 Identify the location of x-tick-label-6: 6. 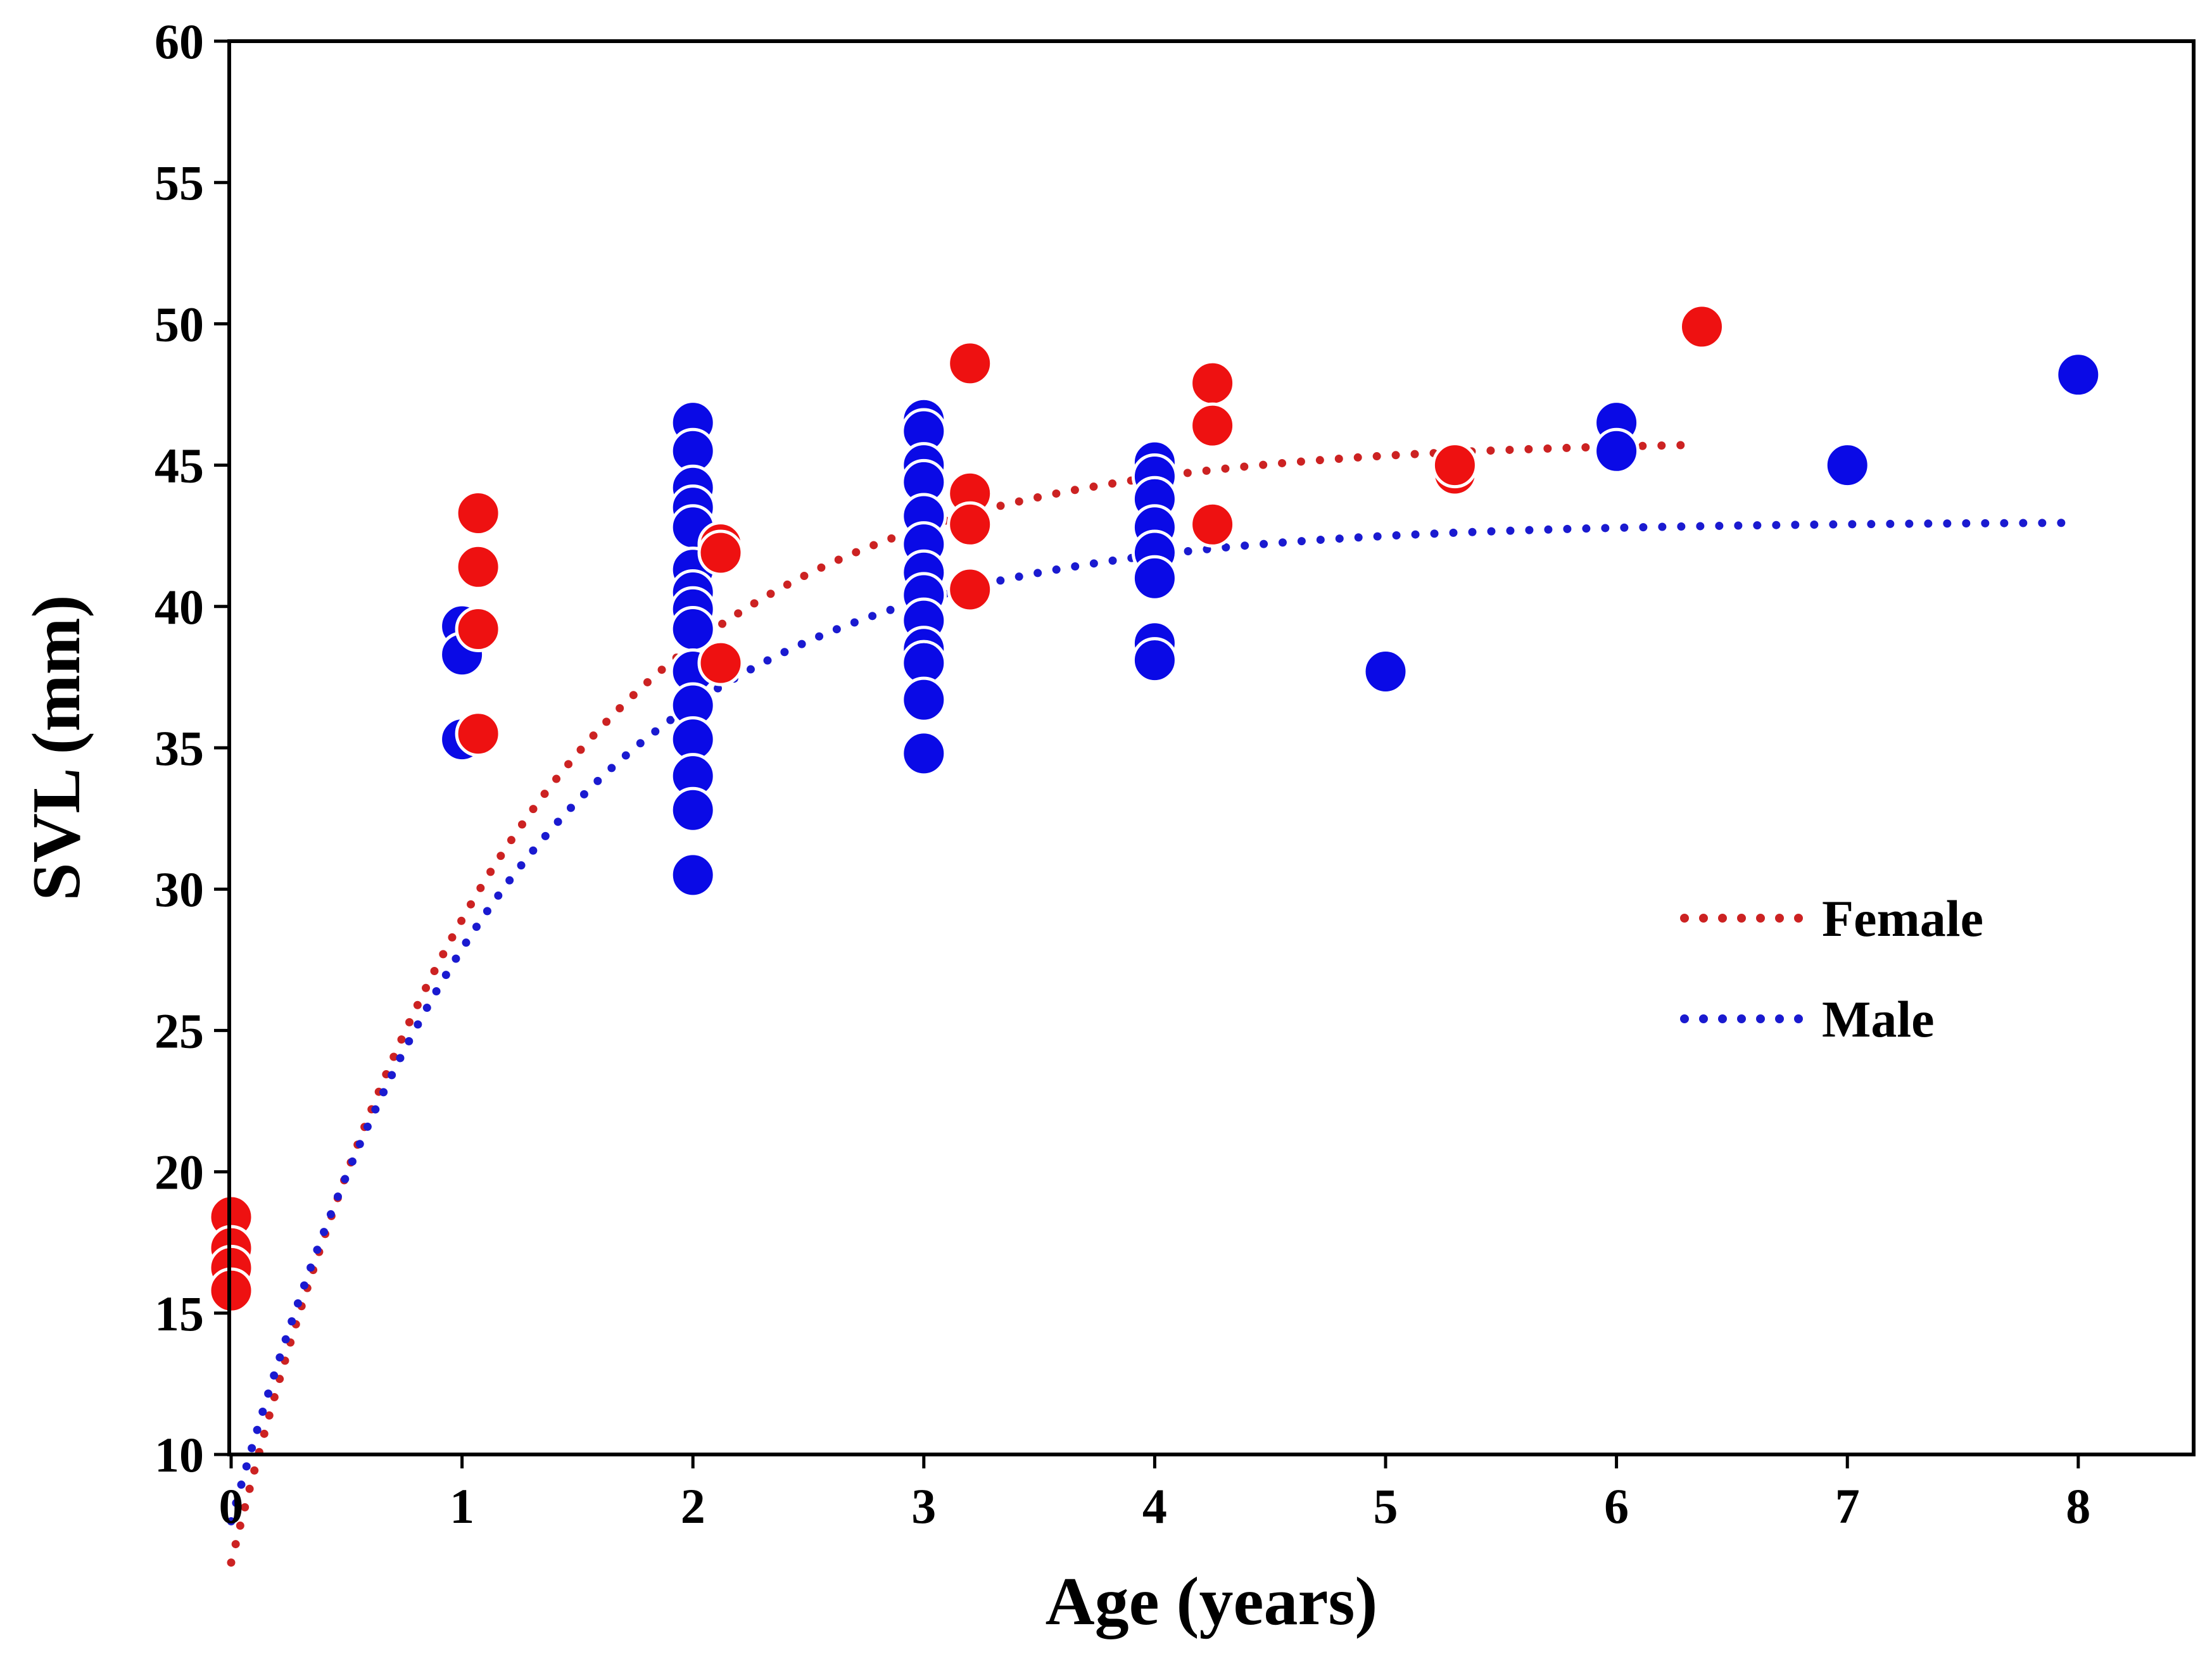
(1616, 1506).